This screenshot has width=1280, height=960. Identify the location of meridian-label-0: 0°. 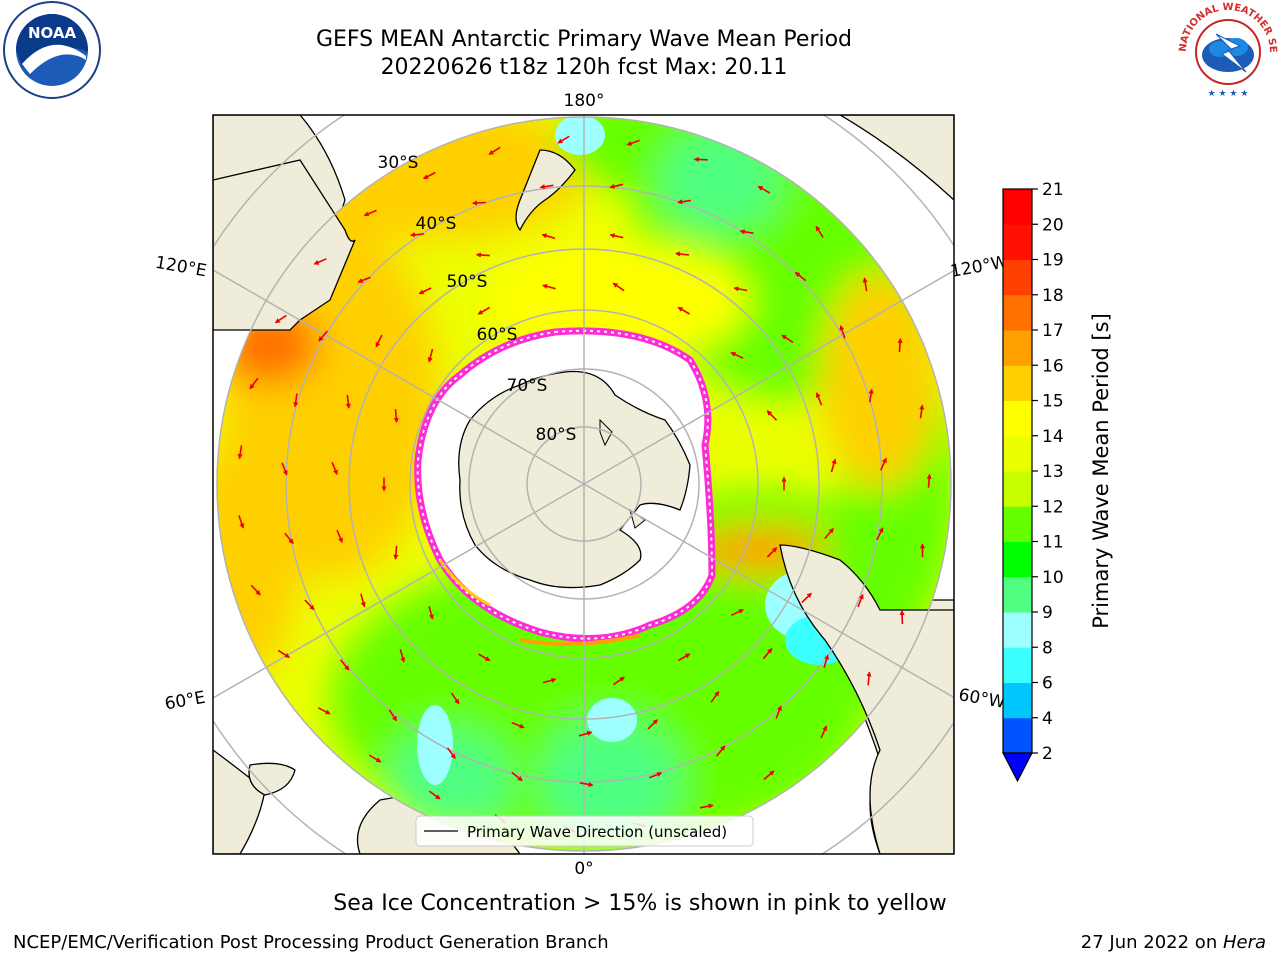
(583, 869).